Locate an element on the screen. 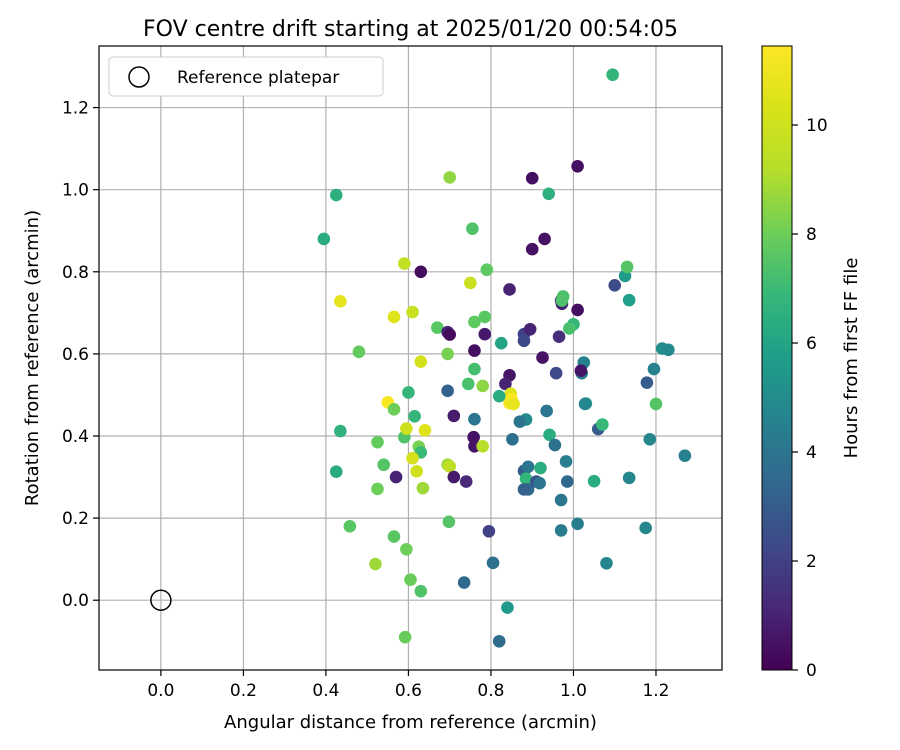 The height and width of the screenshot is (750, 900). colorbar-tick-label: 10 is located at coordinates (817, 126).